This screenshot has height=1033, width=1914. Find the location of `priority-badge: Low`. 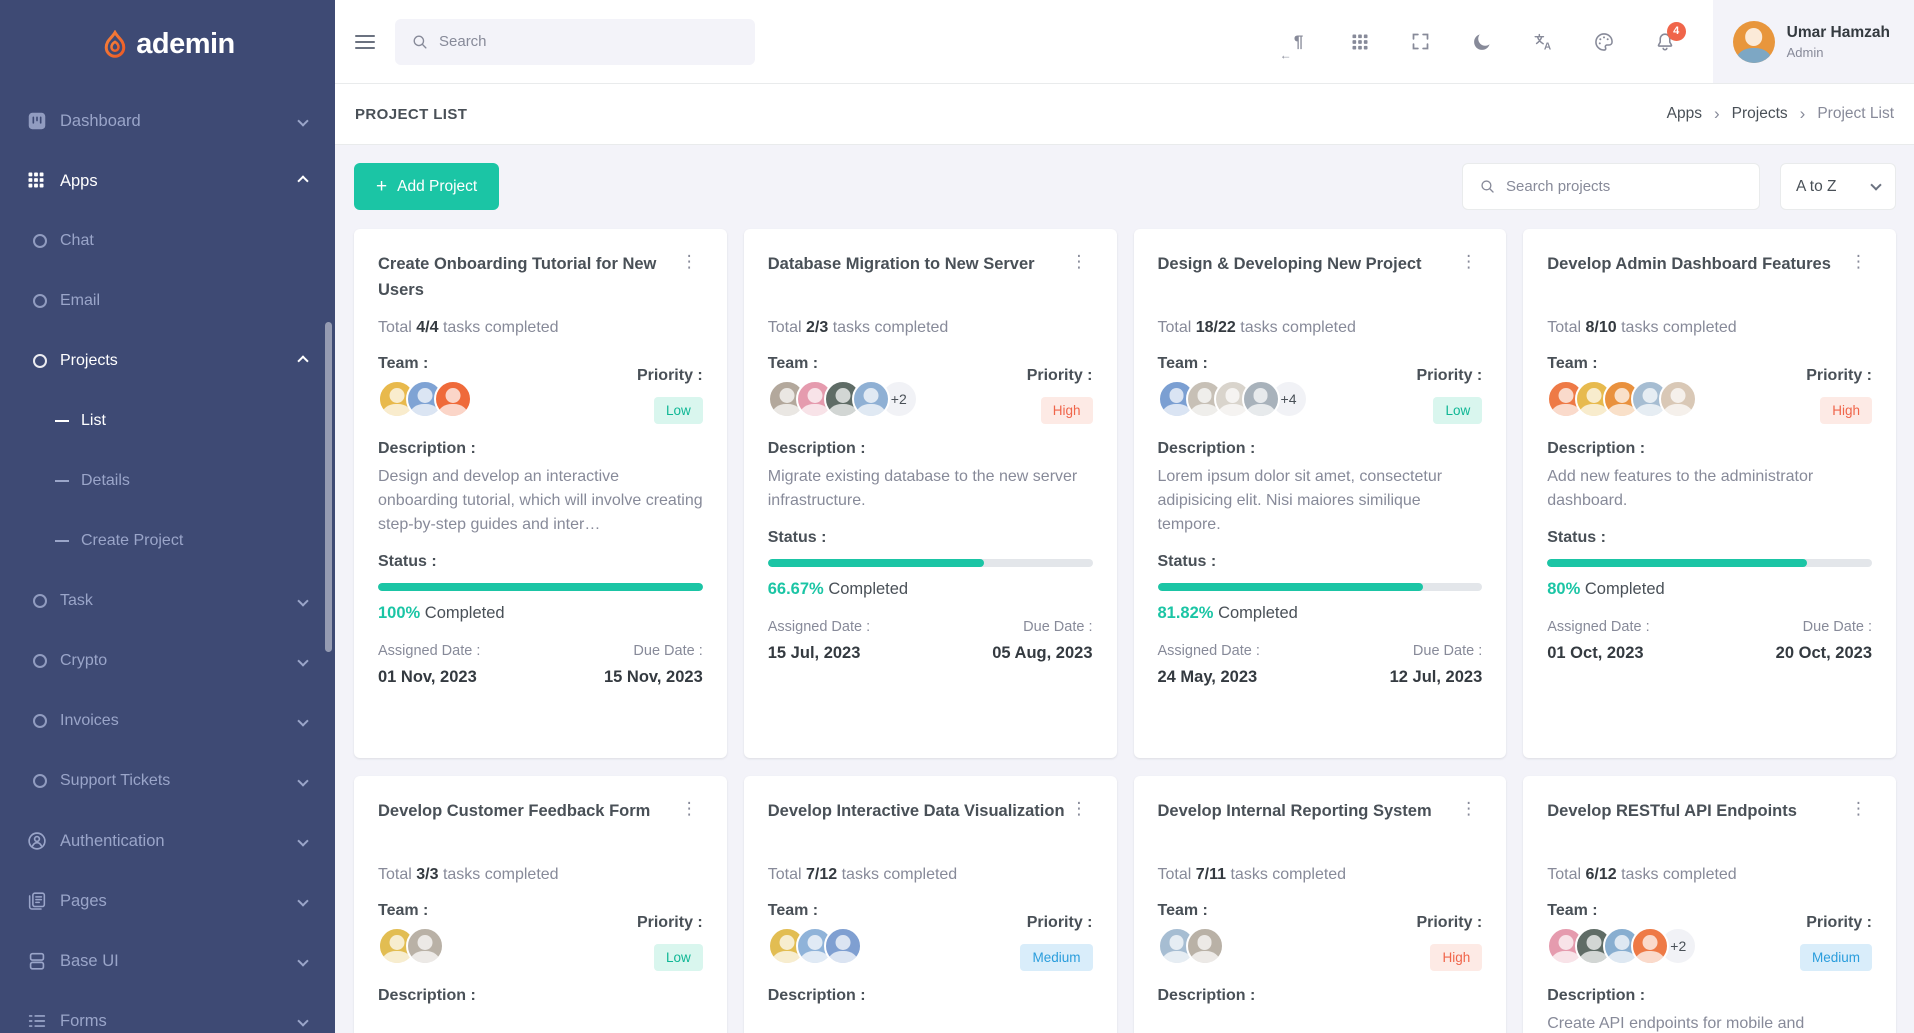

priority-badge: Low is located at coordinates (678, 957).